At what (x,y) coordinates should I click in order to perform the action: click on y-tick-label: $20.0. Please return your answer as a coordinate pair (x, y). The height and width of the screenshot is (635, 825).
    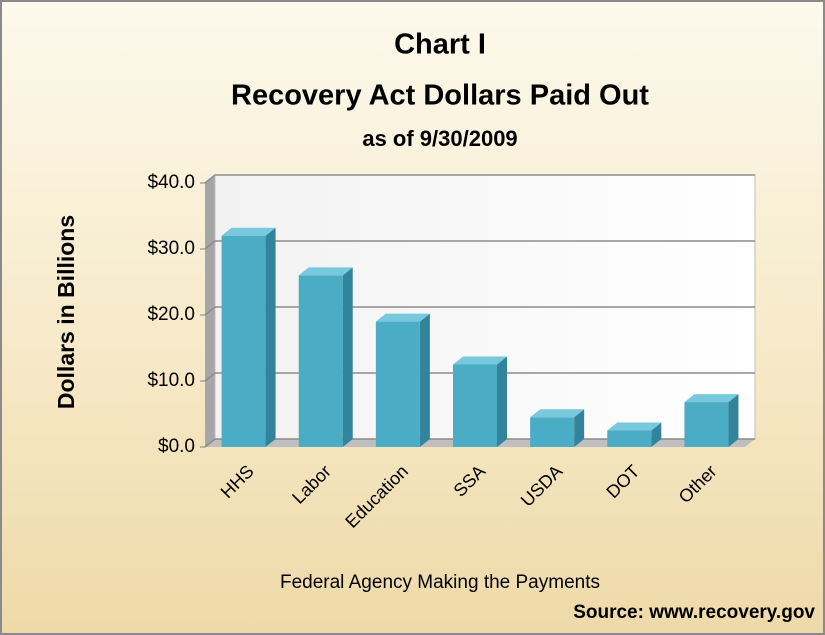
    Looking at the image, I should click on (171, 314).